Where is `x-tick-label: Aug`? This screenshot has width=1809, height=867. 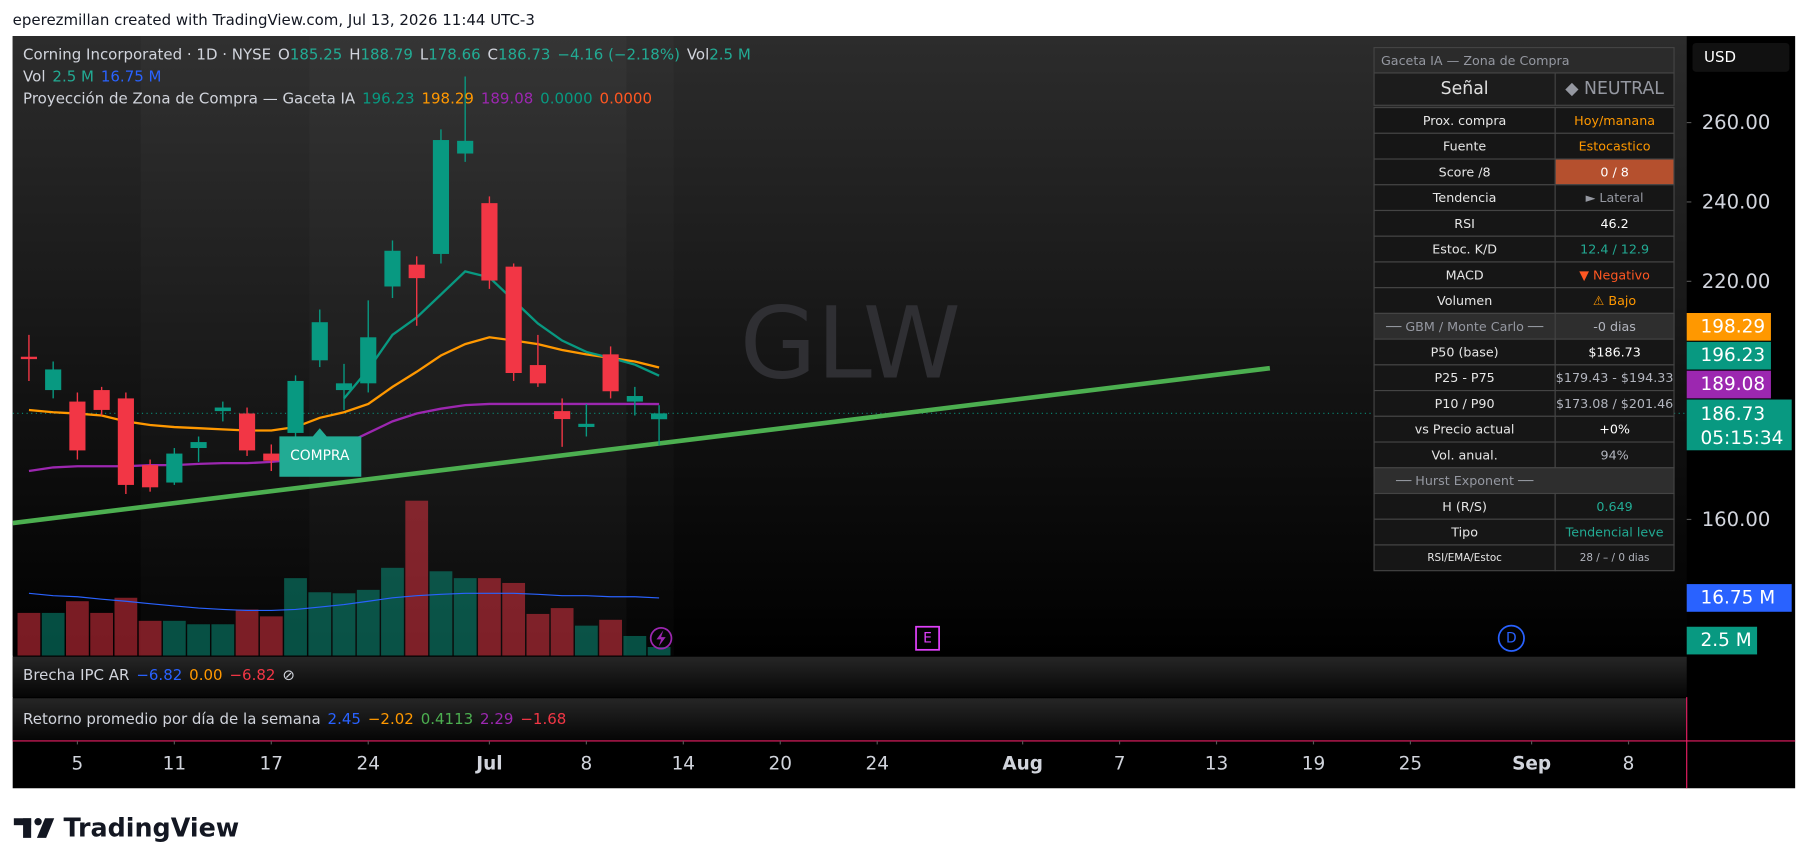
x-tick-label: Aug is located at coordinates (1022, 764).